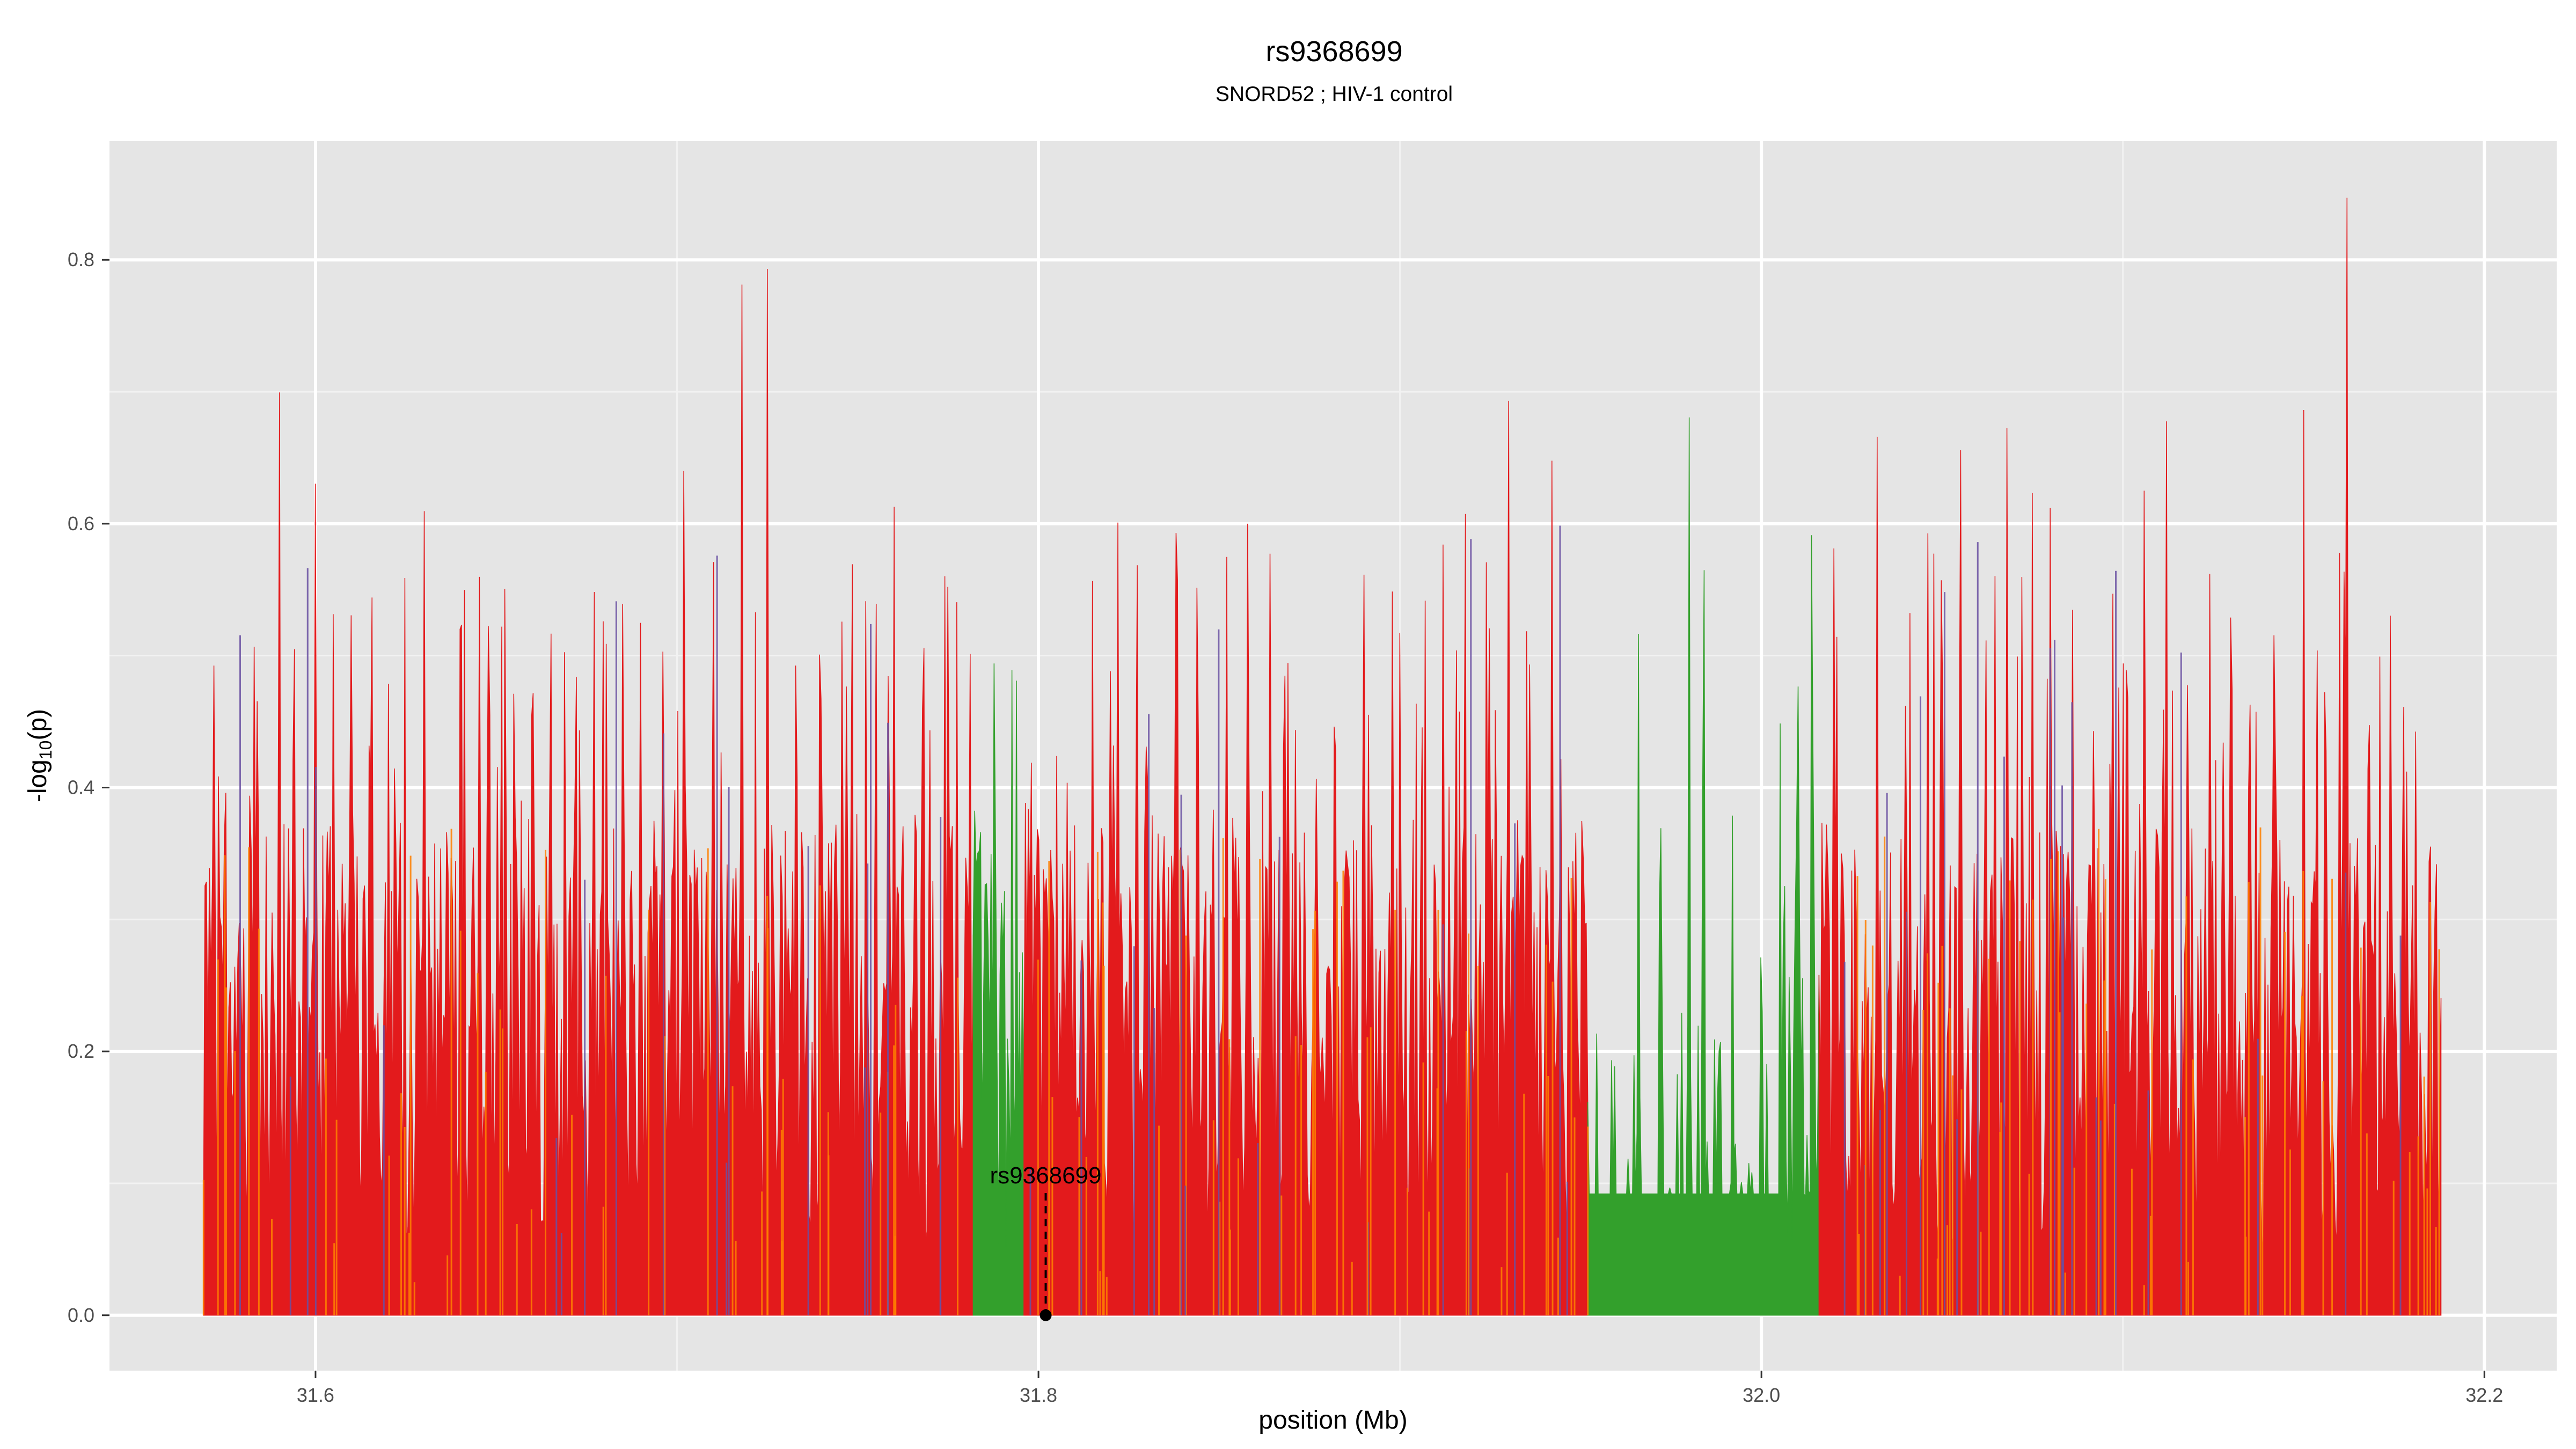 The width and height of the screenshot is (2576, 1449). What do you see at coordinates (1046, 1241) in the screenshot?
I see `annotations: rs9368699` at bounding box center [1046, 1241].